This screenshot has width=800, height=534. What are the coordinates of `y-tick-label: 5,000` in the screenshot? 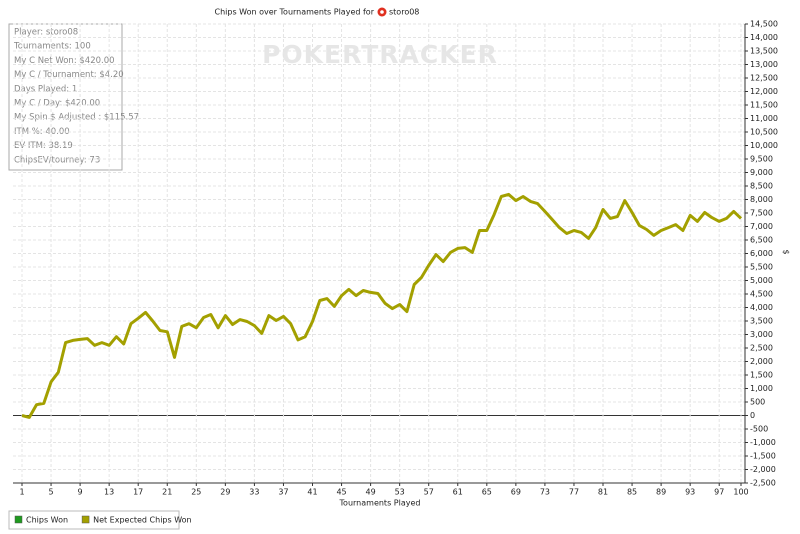 It's located at (761, 280).